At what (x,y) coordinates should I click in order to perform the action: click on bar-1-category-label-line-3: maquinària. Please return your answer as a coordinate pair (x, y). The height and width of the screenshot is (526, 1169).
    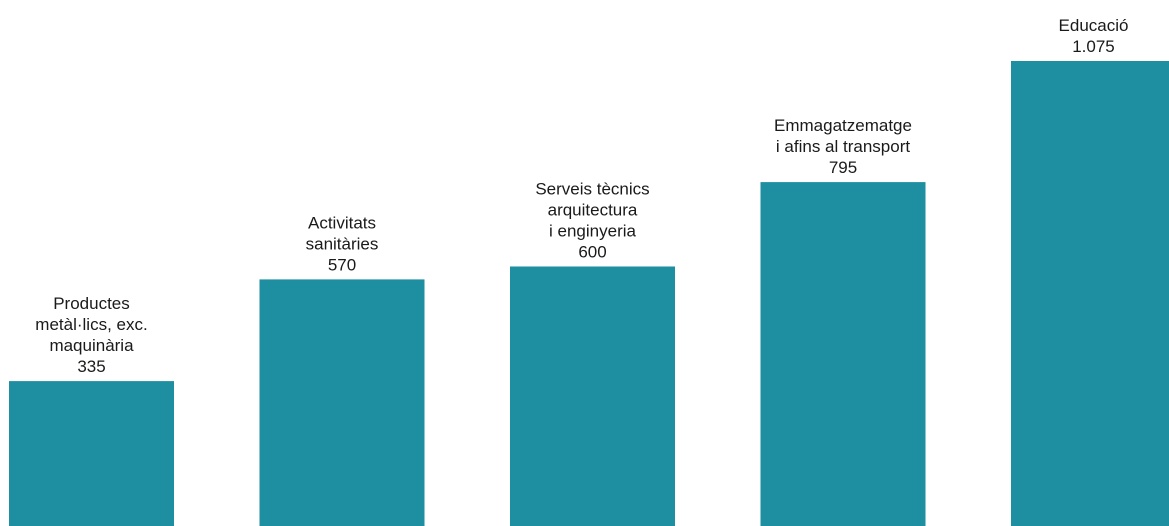
    Looking at the image, I should click on (91, 345).